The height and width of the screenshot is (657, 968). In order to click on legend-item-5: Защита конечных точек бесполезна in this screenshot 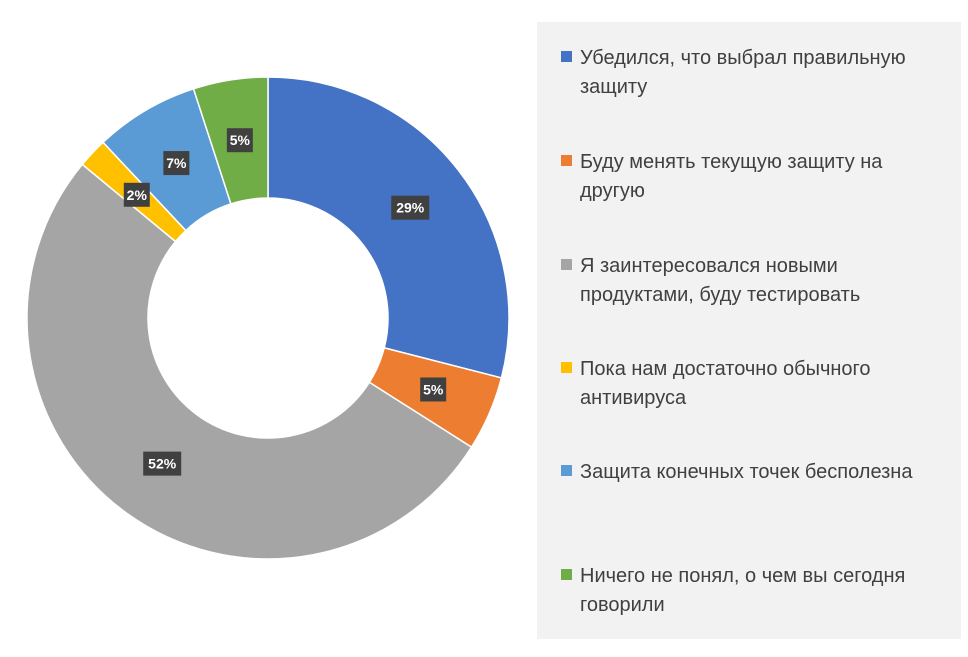, I will do `click(756, 472)`.